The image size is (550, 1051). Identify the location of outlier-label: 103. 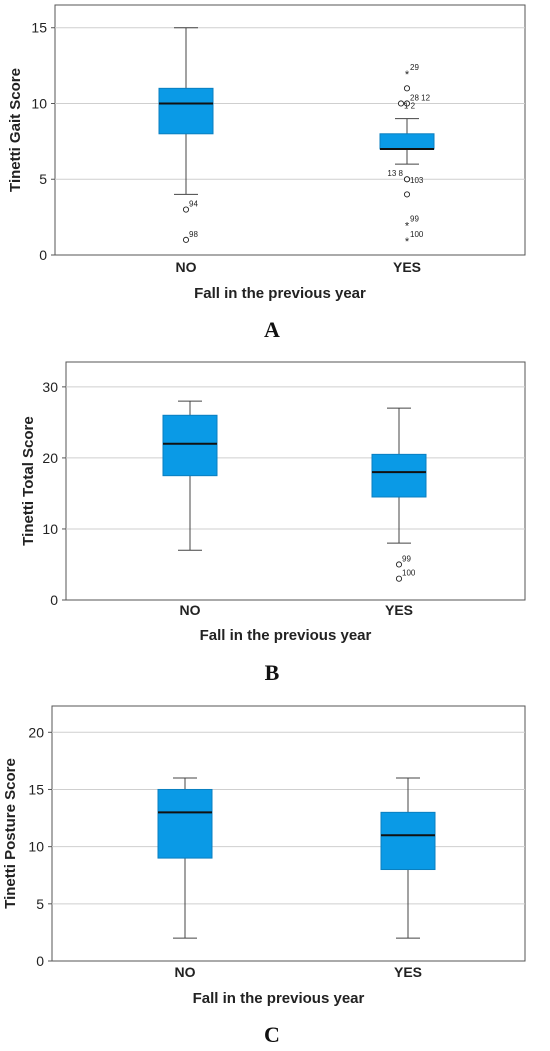
(417, 180).